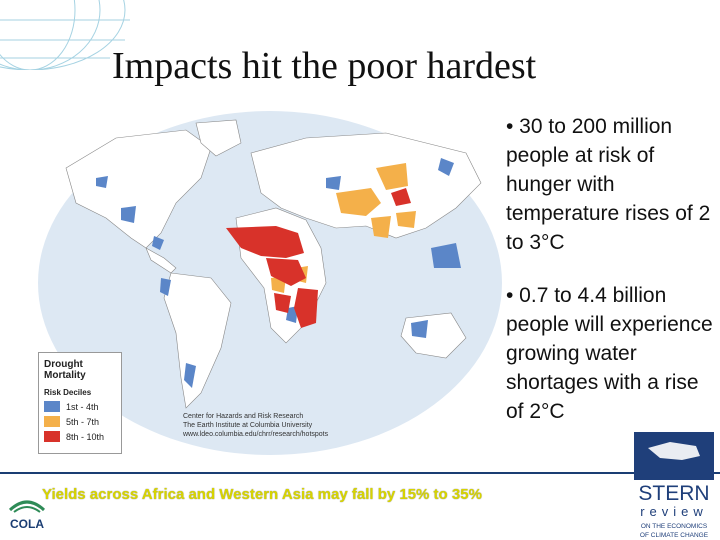 The width and height of the screenshot is (720, 540). Describe the element at coordinates (27, 515) in the screenshot. I see `cola-logo: COLA` at that location.